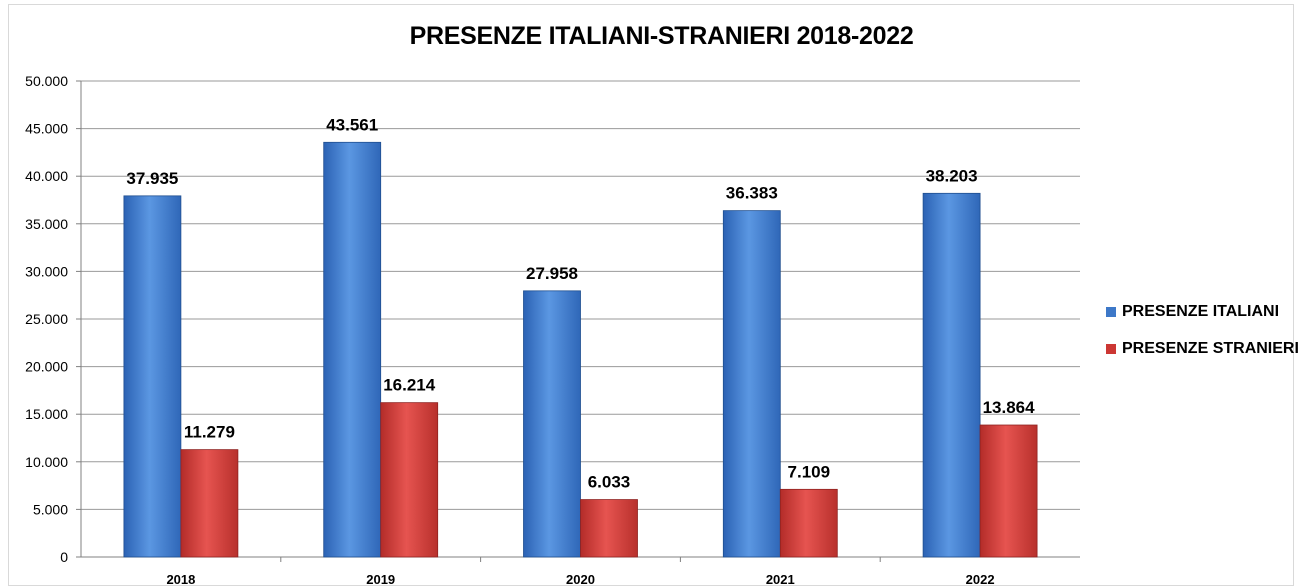 This screenshot has width=1299, height=588. I want to click on x-tick-label: 2019, so click(380, 579).